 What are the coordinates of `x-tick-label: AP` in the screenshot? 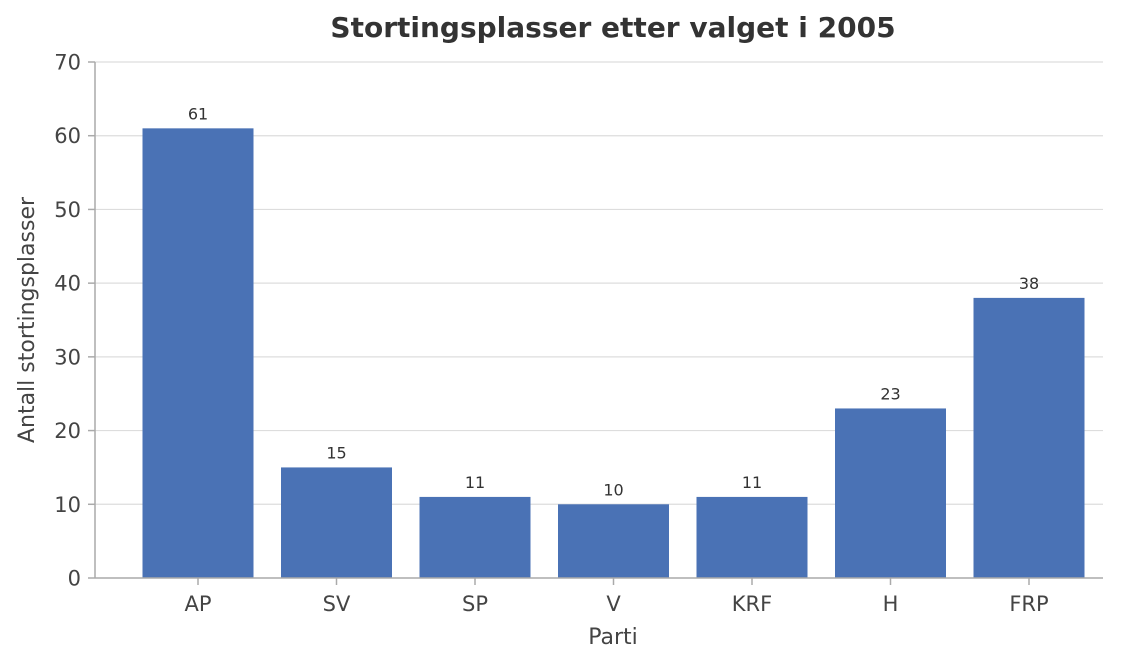 It's located at (197, 604).